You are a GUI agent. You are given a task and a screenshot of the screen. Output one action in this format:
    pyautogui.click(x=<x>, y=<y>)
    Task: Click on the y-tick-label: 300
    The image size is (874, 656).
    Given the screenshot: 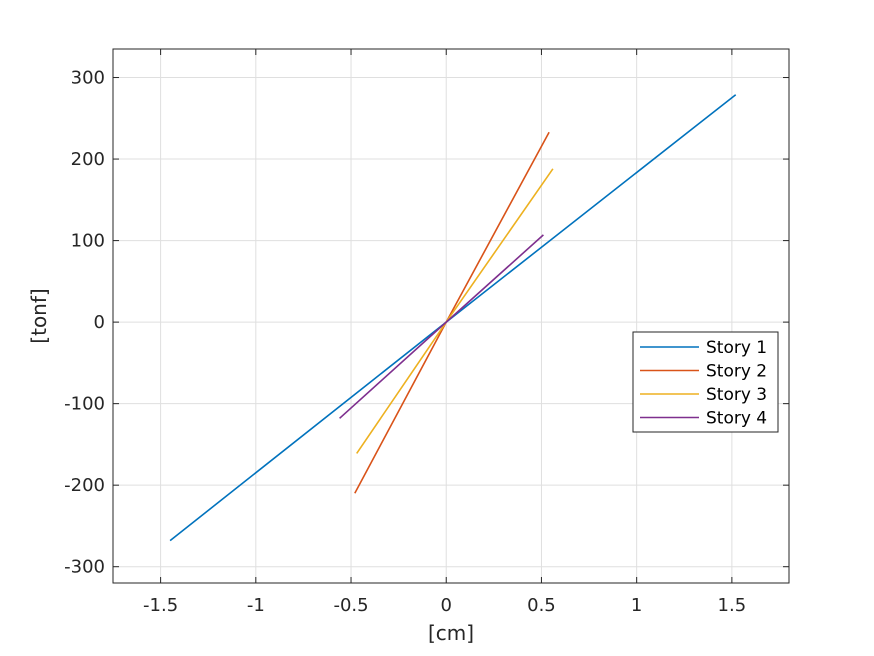 What is the action you would take?
    pyautogui.click(x=88, y=78)
    